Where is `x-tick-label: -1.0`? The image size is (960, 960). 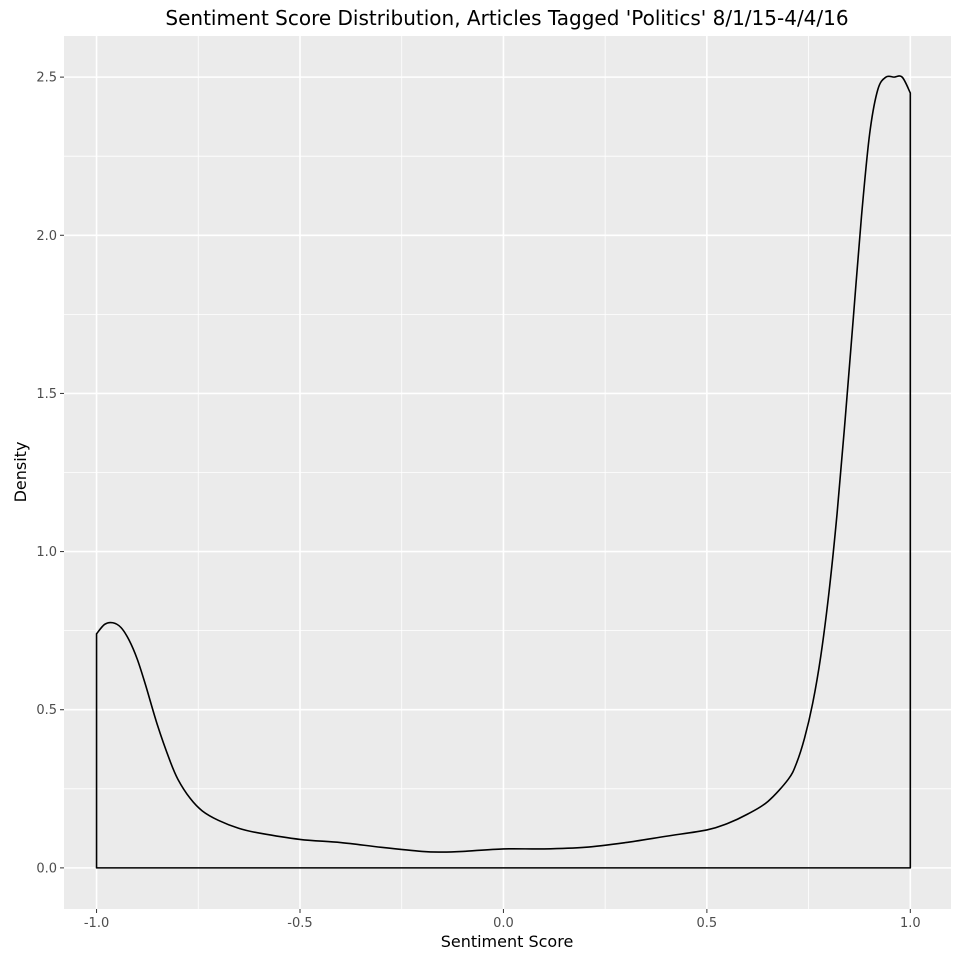
x-tick-label: -1.0 is located at coordinates (96, 923).